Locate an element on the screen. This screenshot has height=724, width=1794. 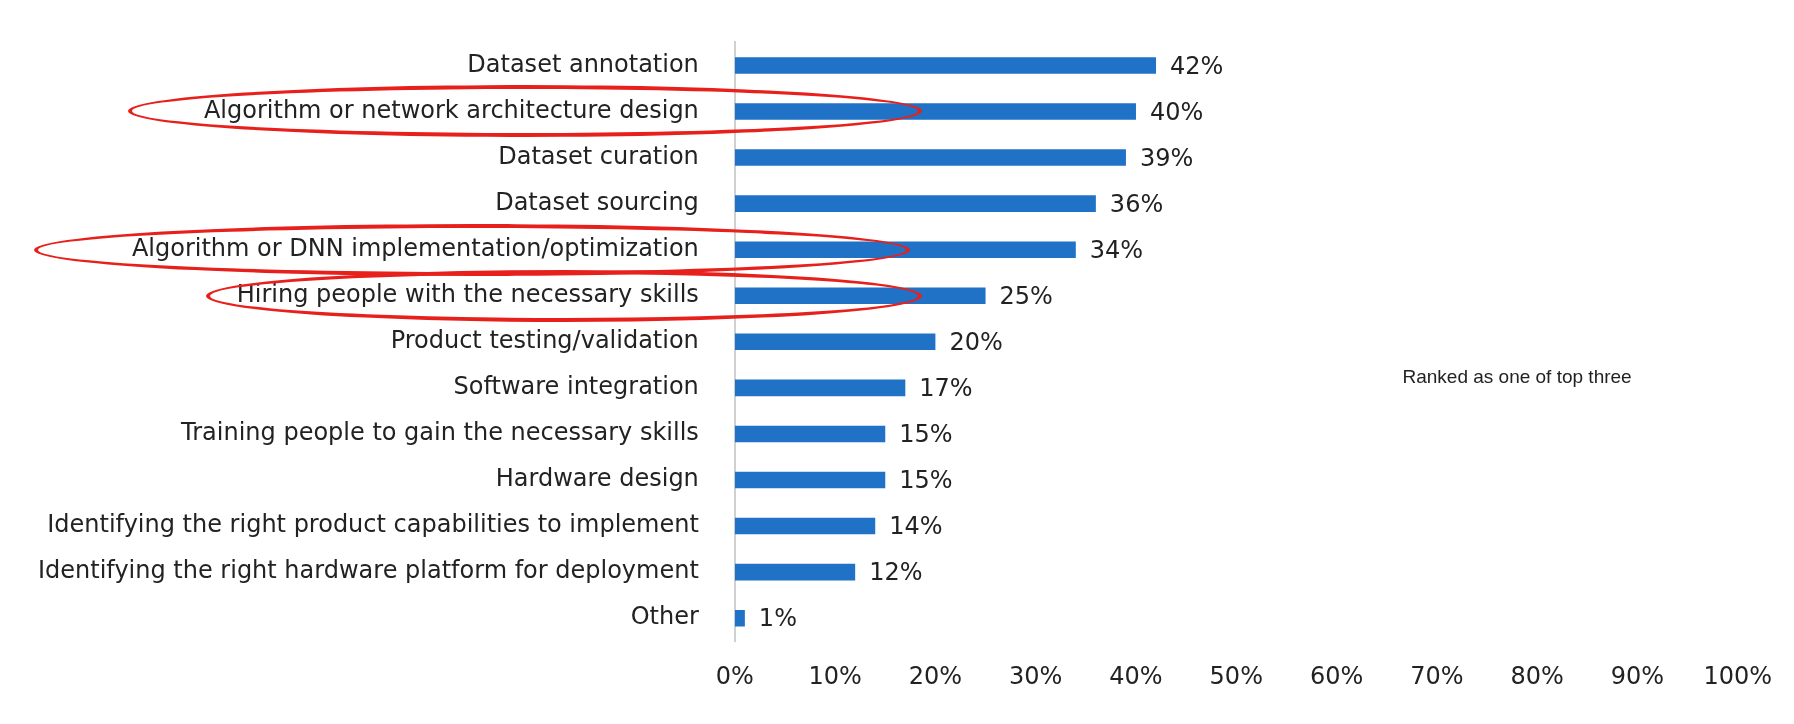
x-tick-label: 60% is located at coordinates (1336, 675).